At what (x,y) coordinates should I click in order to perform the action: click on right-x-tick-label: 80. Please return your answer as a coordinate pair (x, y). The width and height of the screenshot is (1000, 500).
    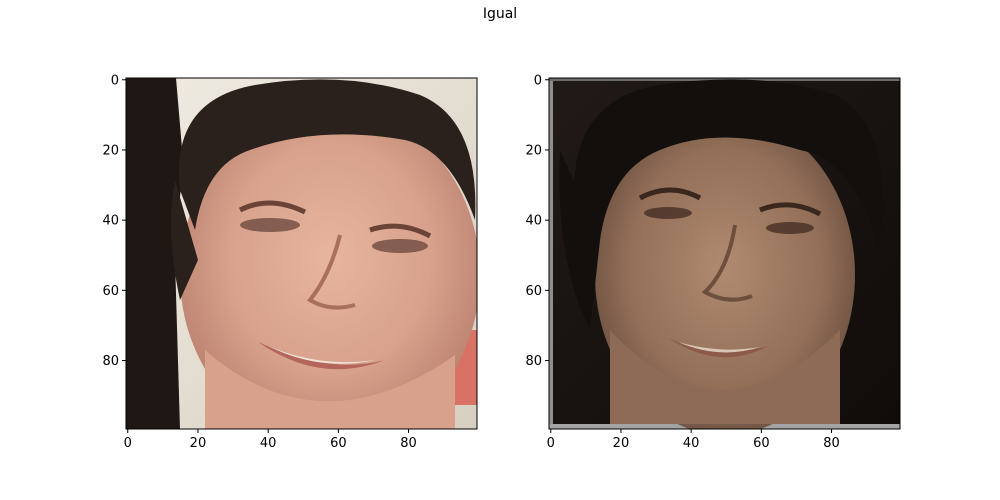
    Looking at the image, I should click on (831, 443).